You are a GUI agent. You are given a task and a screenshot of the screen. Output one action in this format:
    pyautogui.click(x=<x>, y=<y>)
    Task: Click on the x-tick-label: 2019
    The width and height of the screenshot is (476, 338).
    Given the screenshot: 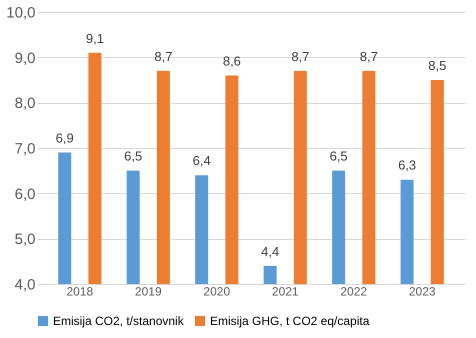 What is the action you would take?
    pyautogui.click(x=148, y=291)
    